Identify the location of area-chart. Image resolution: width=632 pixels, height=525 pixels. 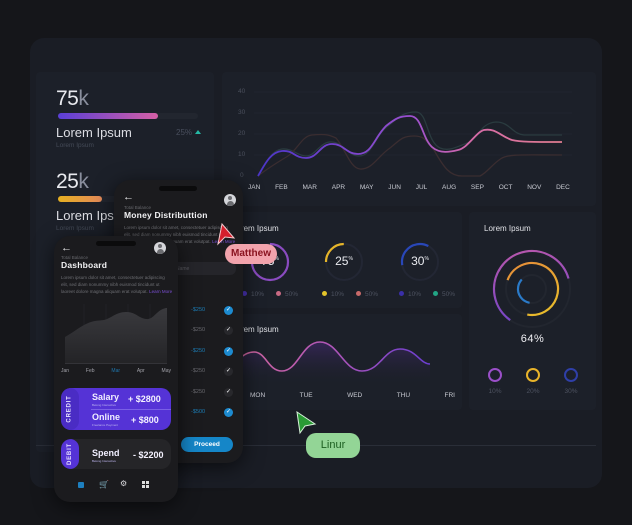
(116, 334).